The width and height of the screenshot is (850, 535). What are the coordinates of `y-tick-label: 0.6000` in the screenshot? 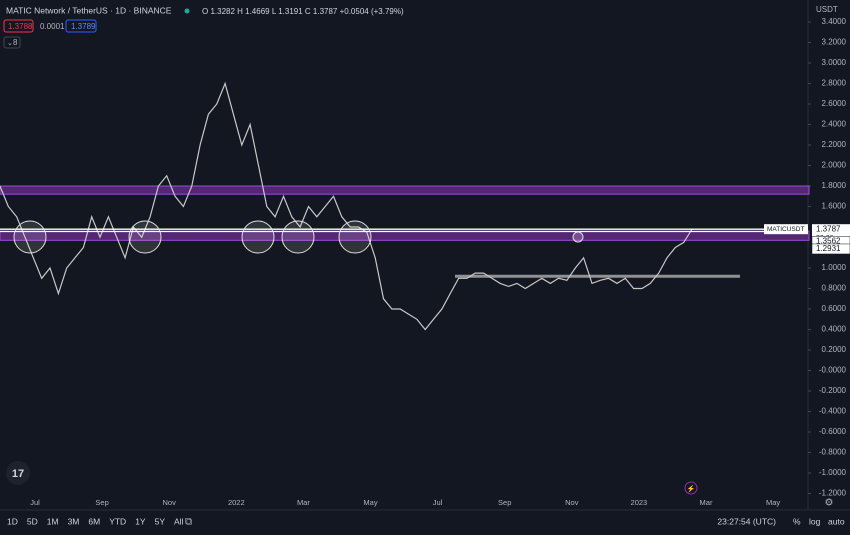 It's located at (834, 308).